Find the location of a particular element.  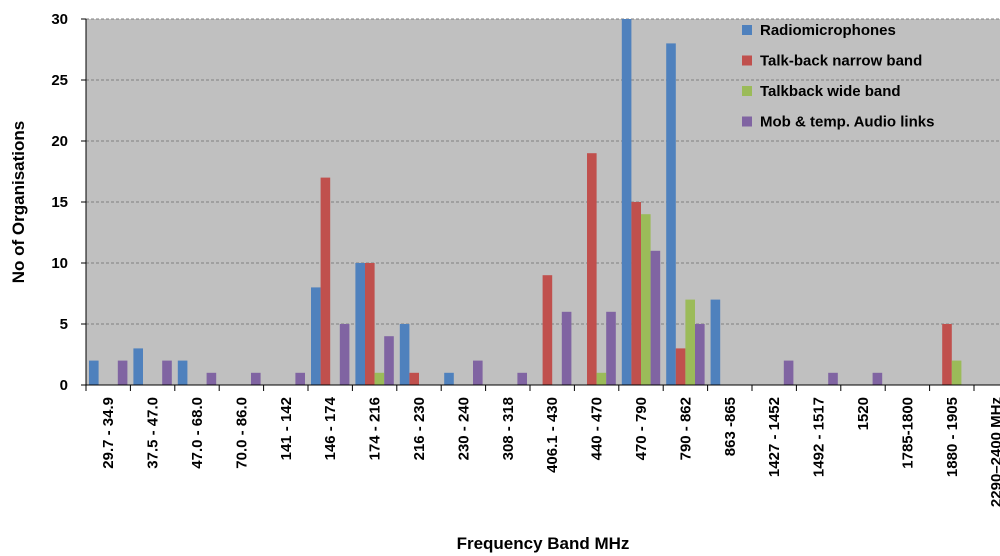

y-tick-label: 10 is located at coordinates (59, 263).